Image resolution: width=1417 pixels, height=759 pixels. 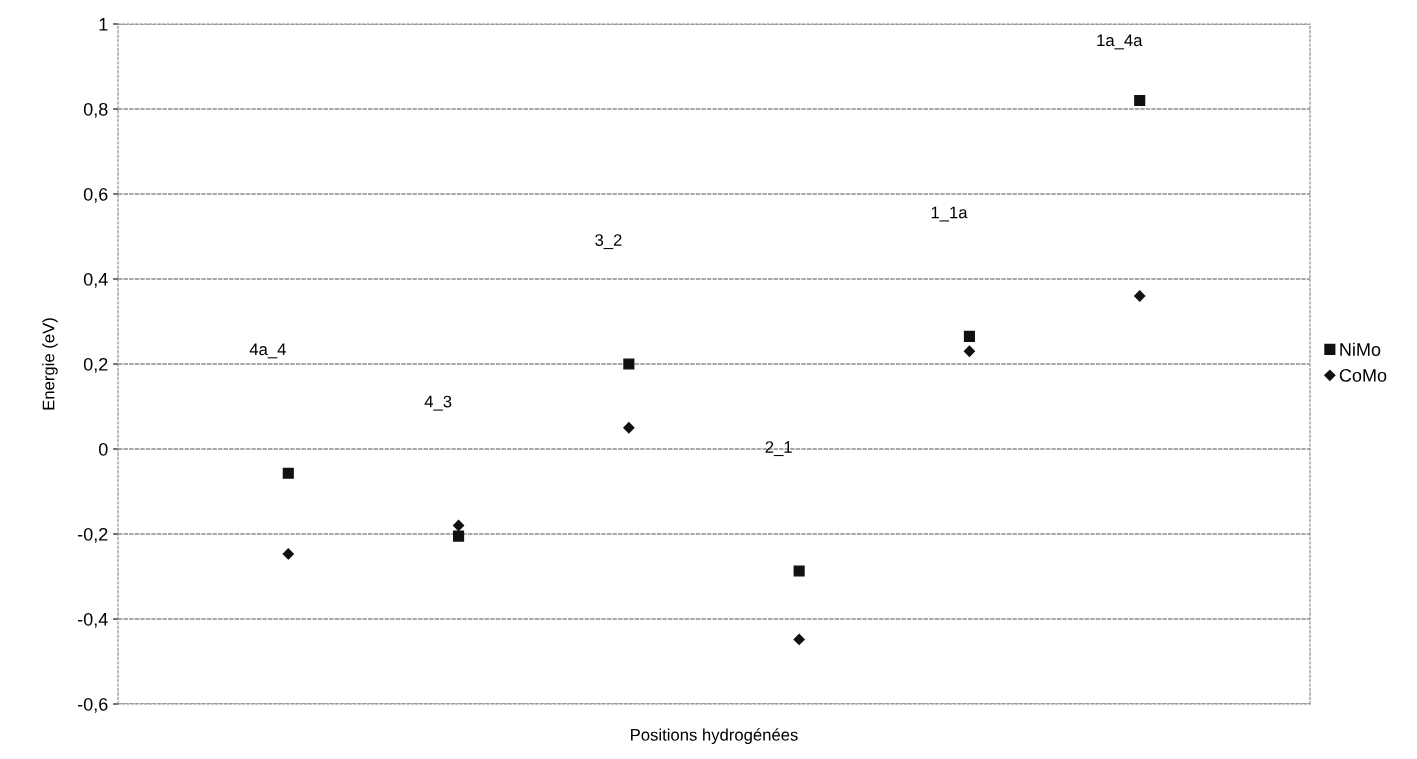 What do you see at coordinates (608, 242) in the screenshot?
I see `annotation: 3_2` at bounding box center [608, 242].